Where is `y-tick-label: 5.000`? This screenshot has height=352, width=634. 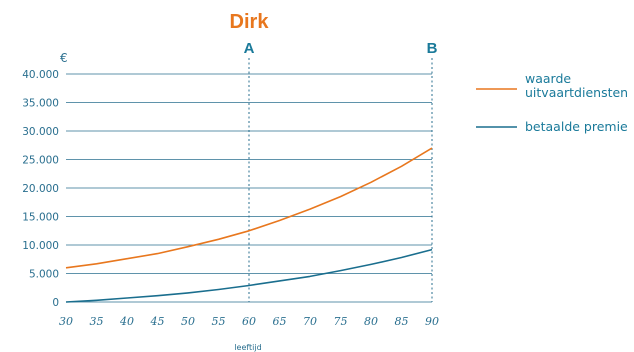 y-tick-label: 5.000 is located at coordinates (44, 275).